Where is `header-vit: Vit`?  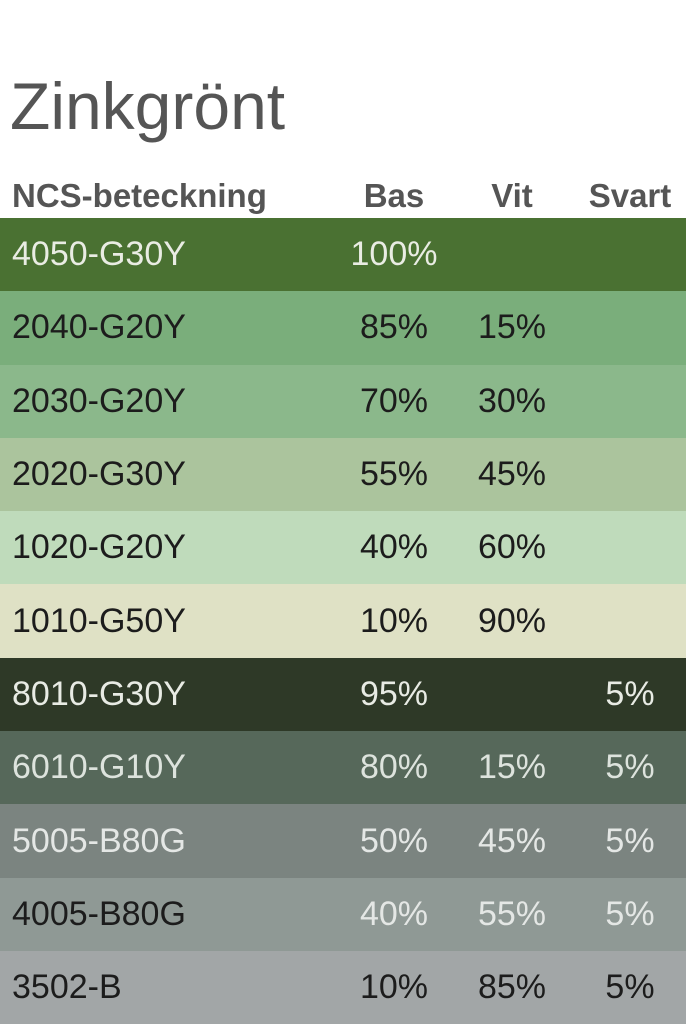
header-vit: Vit is located at coordinates (512, 195).